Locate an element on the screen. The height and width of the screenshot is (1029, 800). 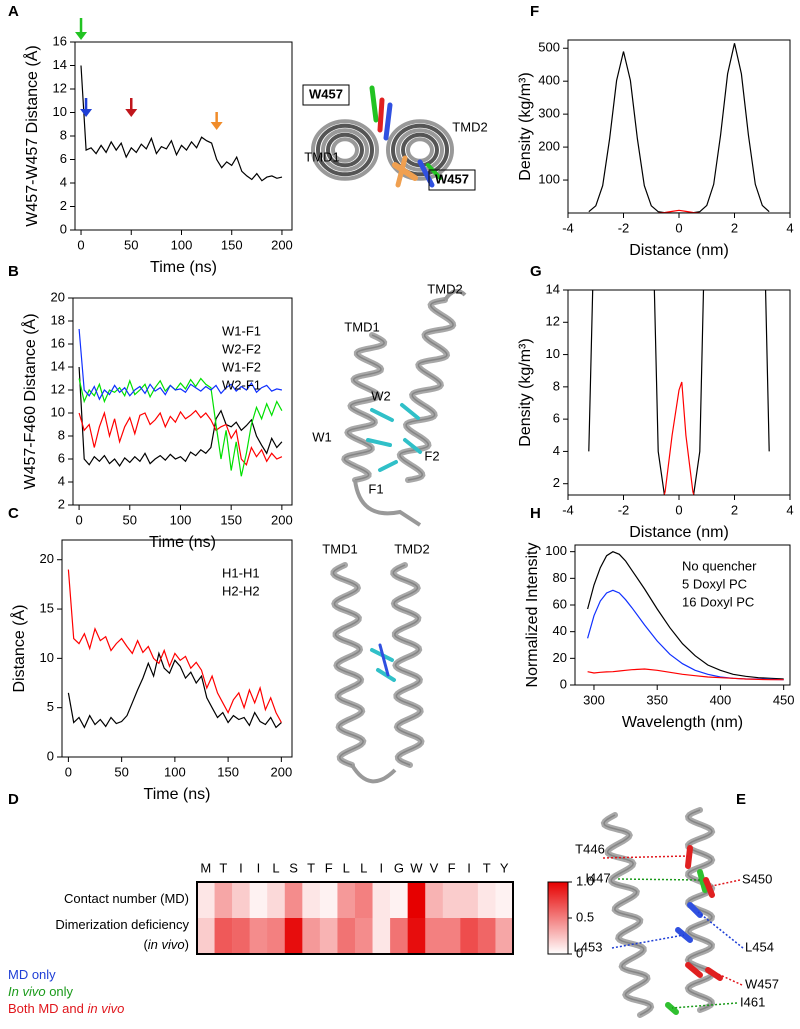
x-tick-label: 350 is located at coordinates (657, 699).